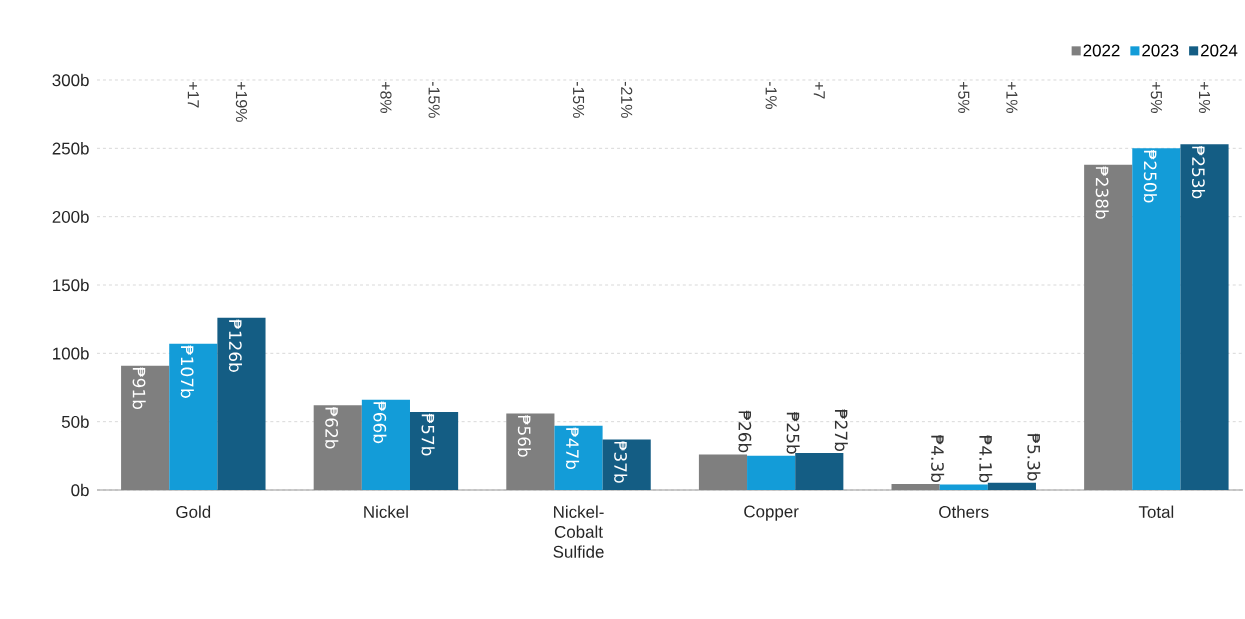 The height and width of the screenshot is (619, 1245). I want to click on annotation: +8%, so click(386, 97).